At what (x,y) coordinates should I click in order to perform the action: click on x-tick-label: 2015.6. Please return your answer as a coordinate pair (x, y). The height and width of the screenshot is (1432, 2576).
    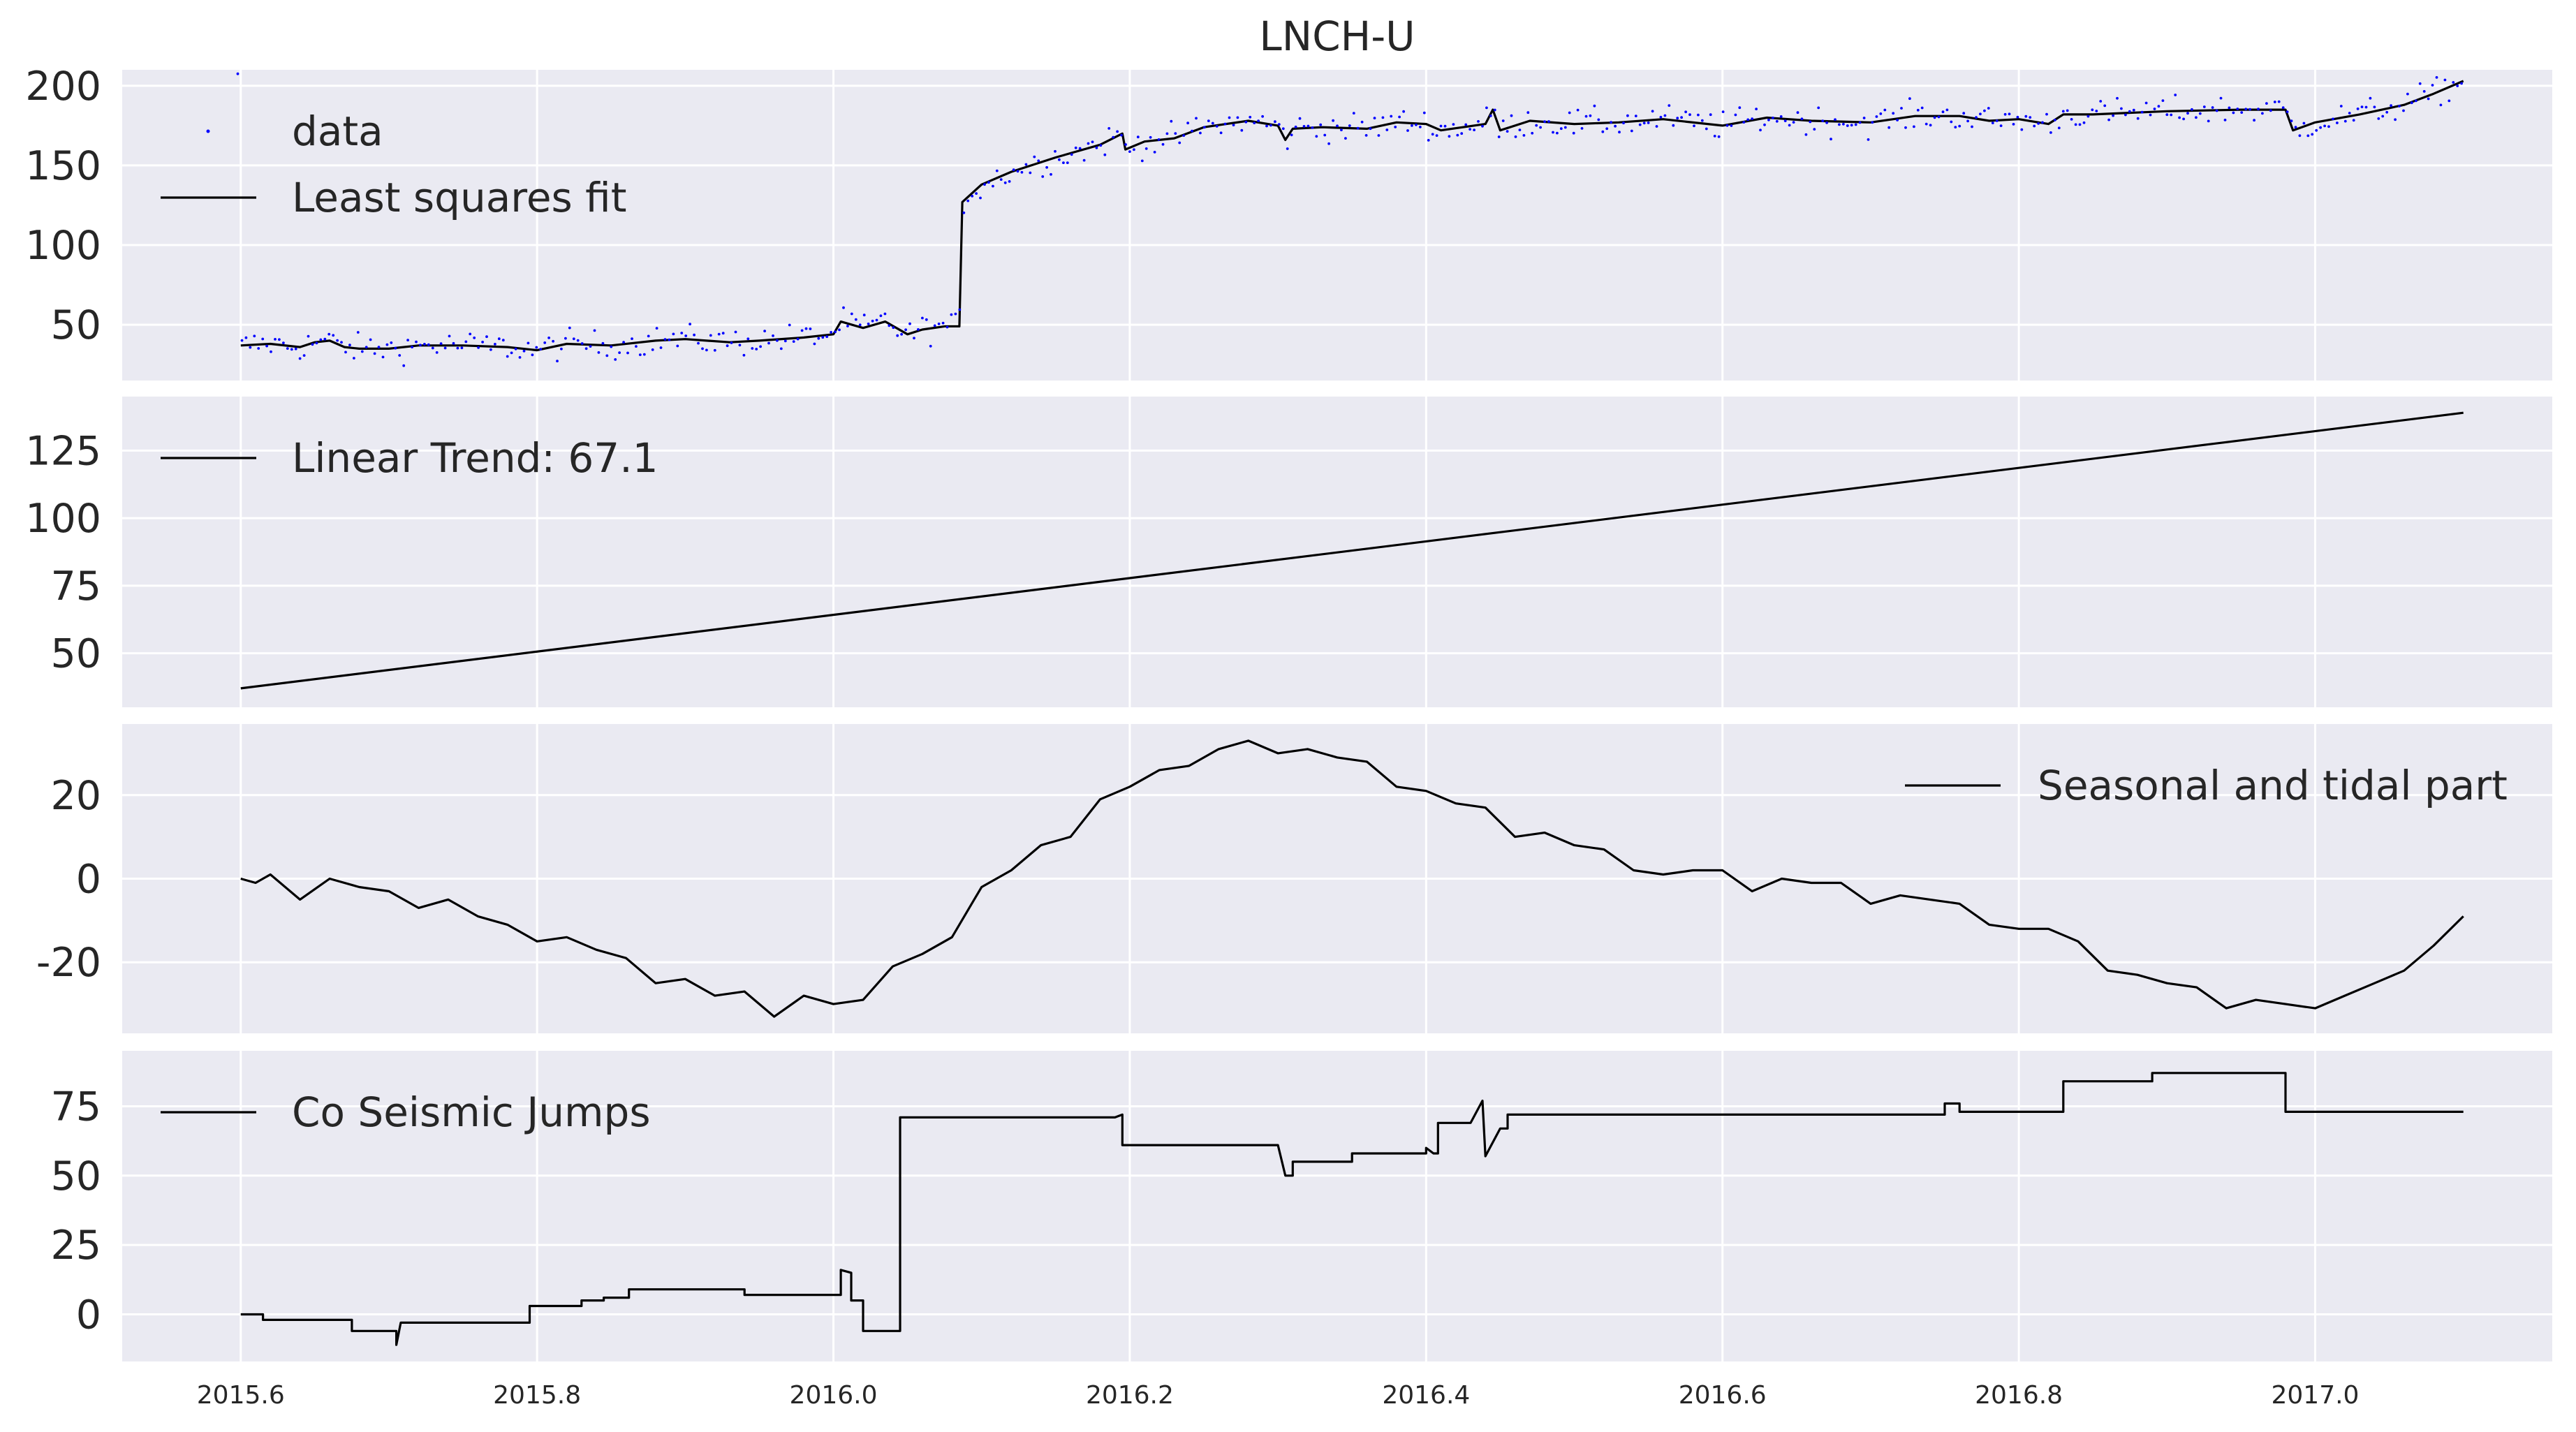
    Looking at the image, I should click on (241, 1395).